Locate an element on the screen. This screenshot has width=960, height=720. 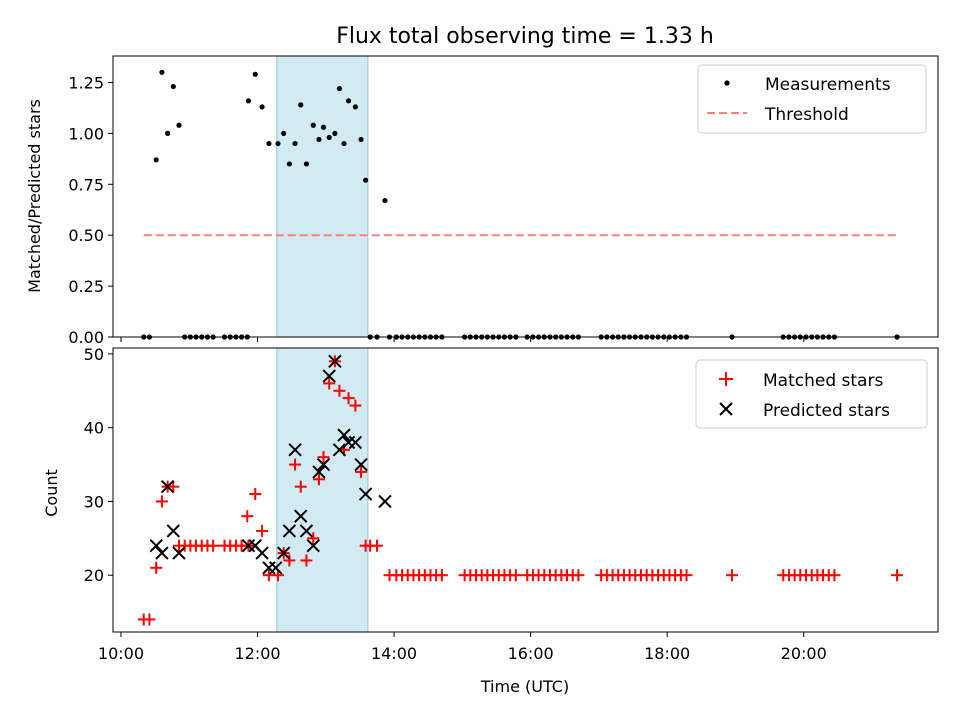
legend-measurements-label: Measurements is located at coordinates (828, 85).